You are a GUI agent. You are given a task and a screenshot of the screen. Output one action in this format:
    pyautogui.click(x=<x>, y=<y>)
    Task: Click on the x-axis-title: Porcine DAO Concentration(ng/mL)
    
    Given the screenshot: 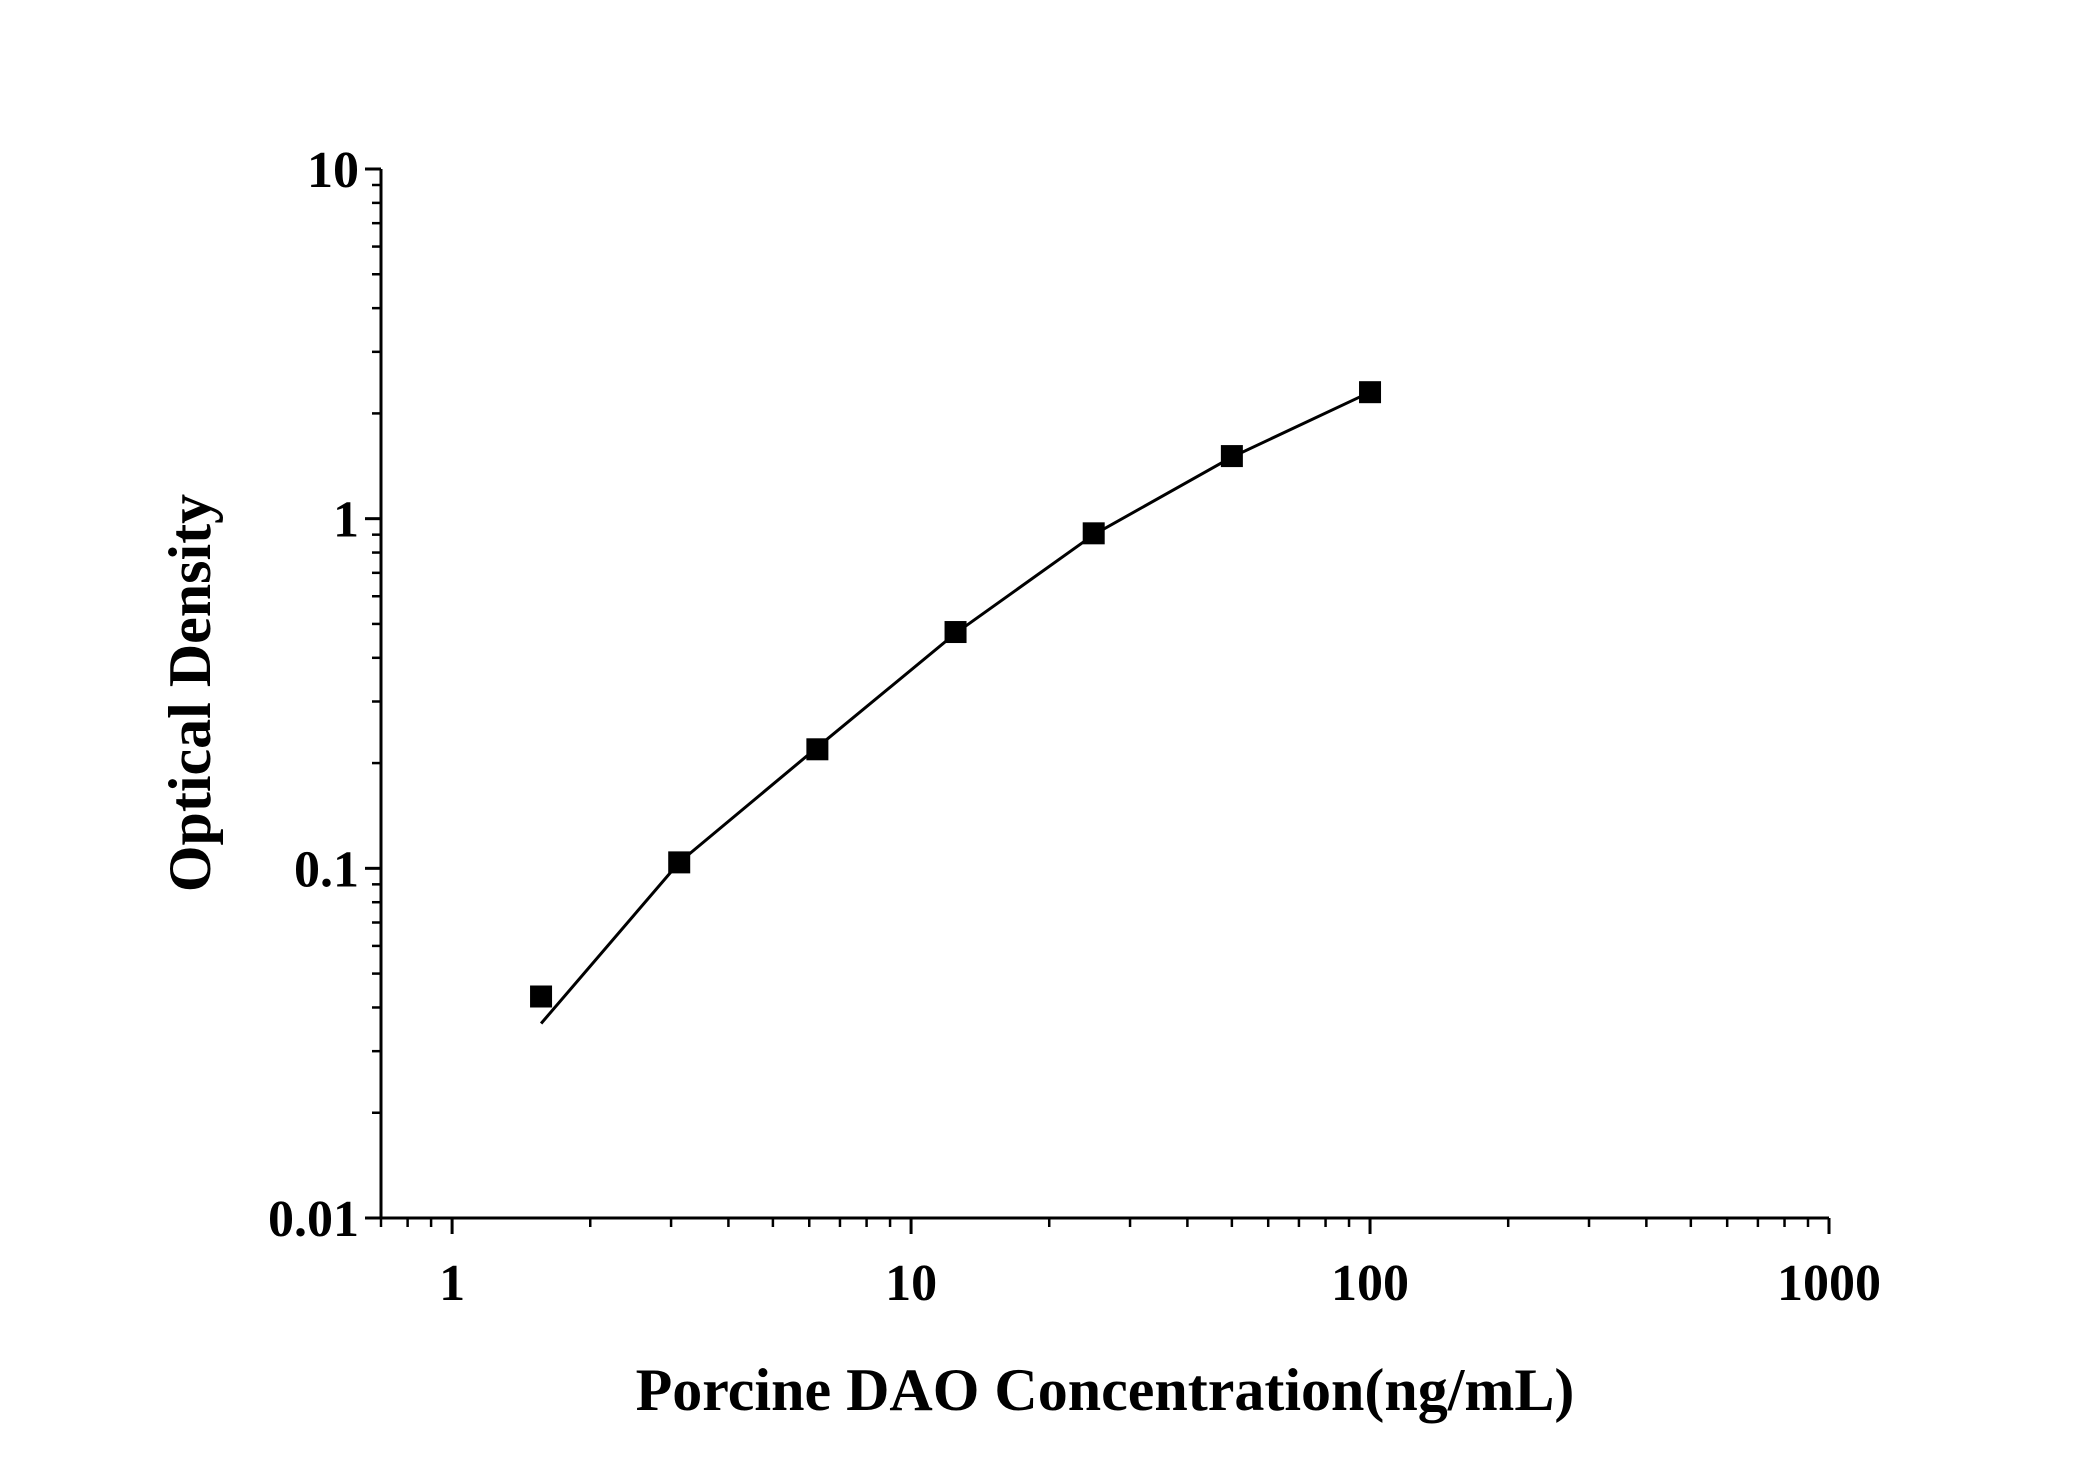 What is the action you would take?
    pyautogui.click(x=1105, y=1390)
    